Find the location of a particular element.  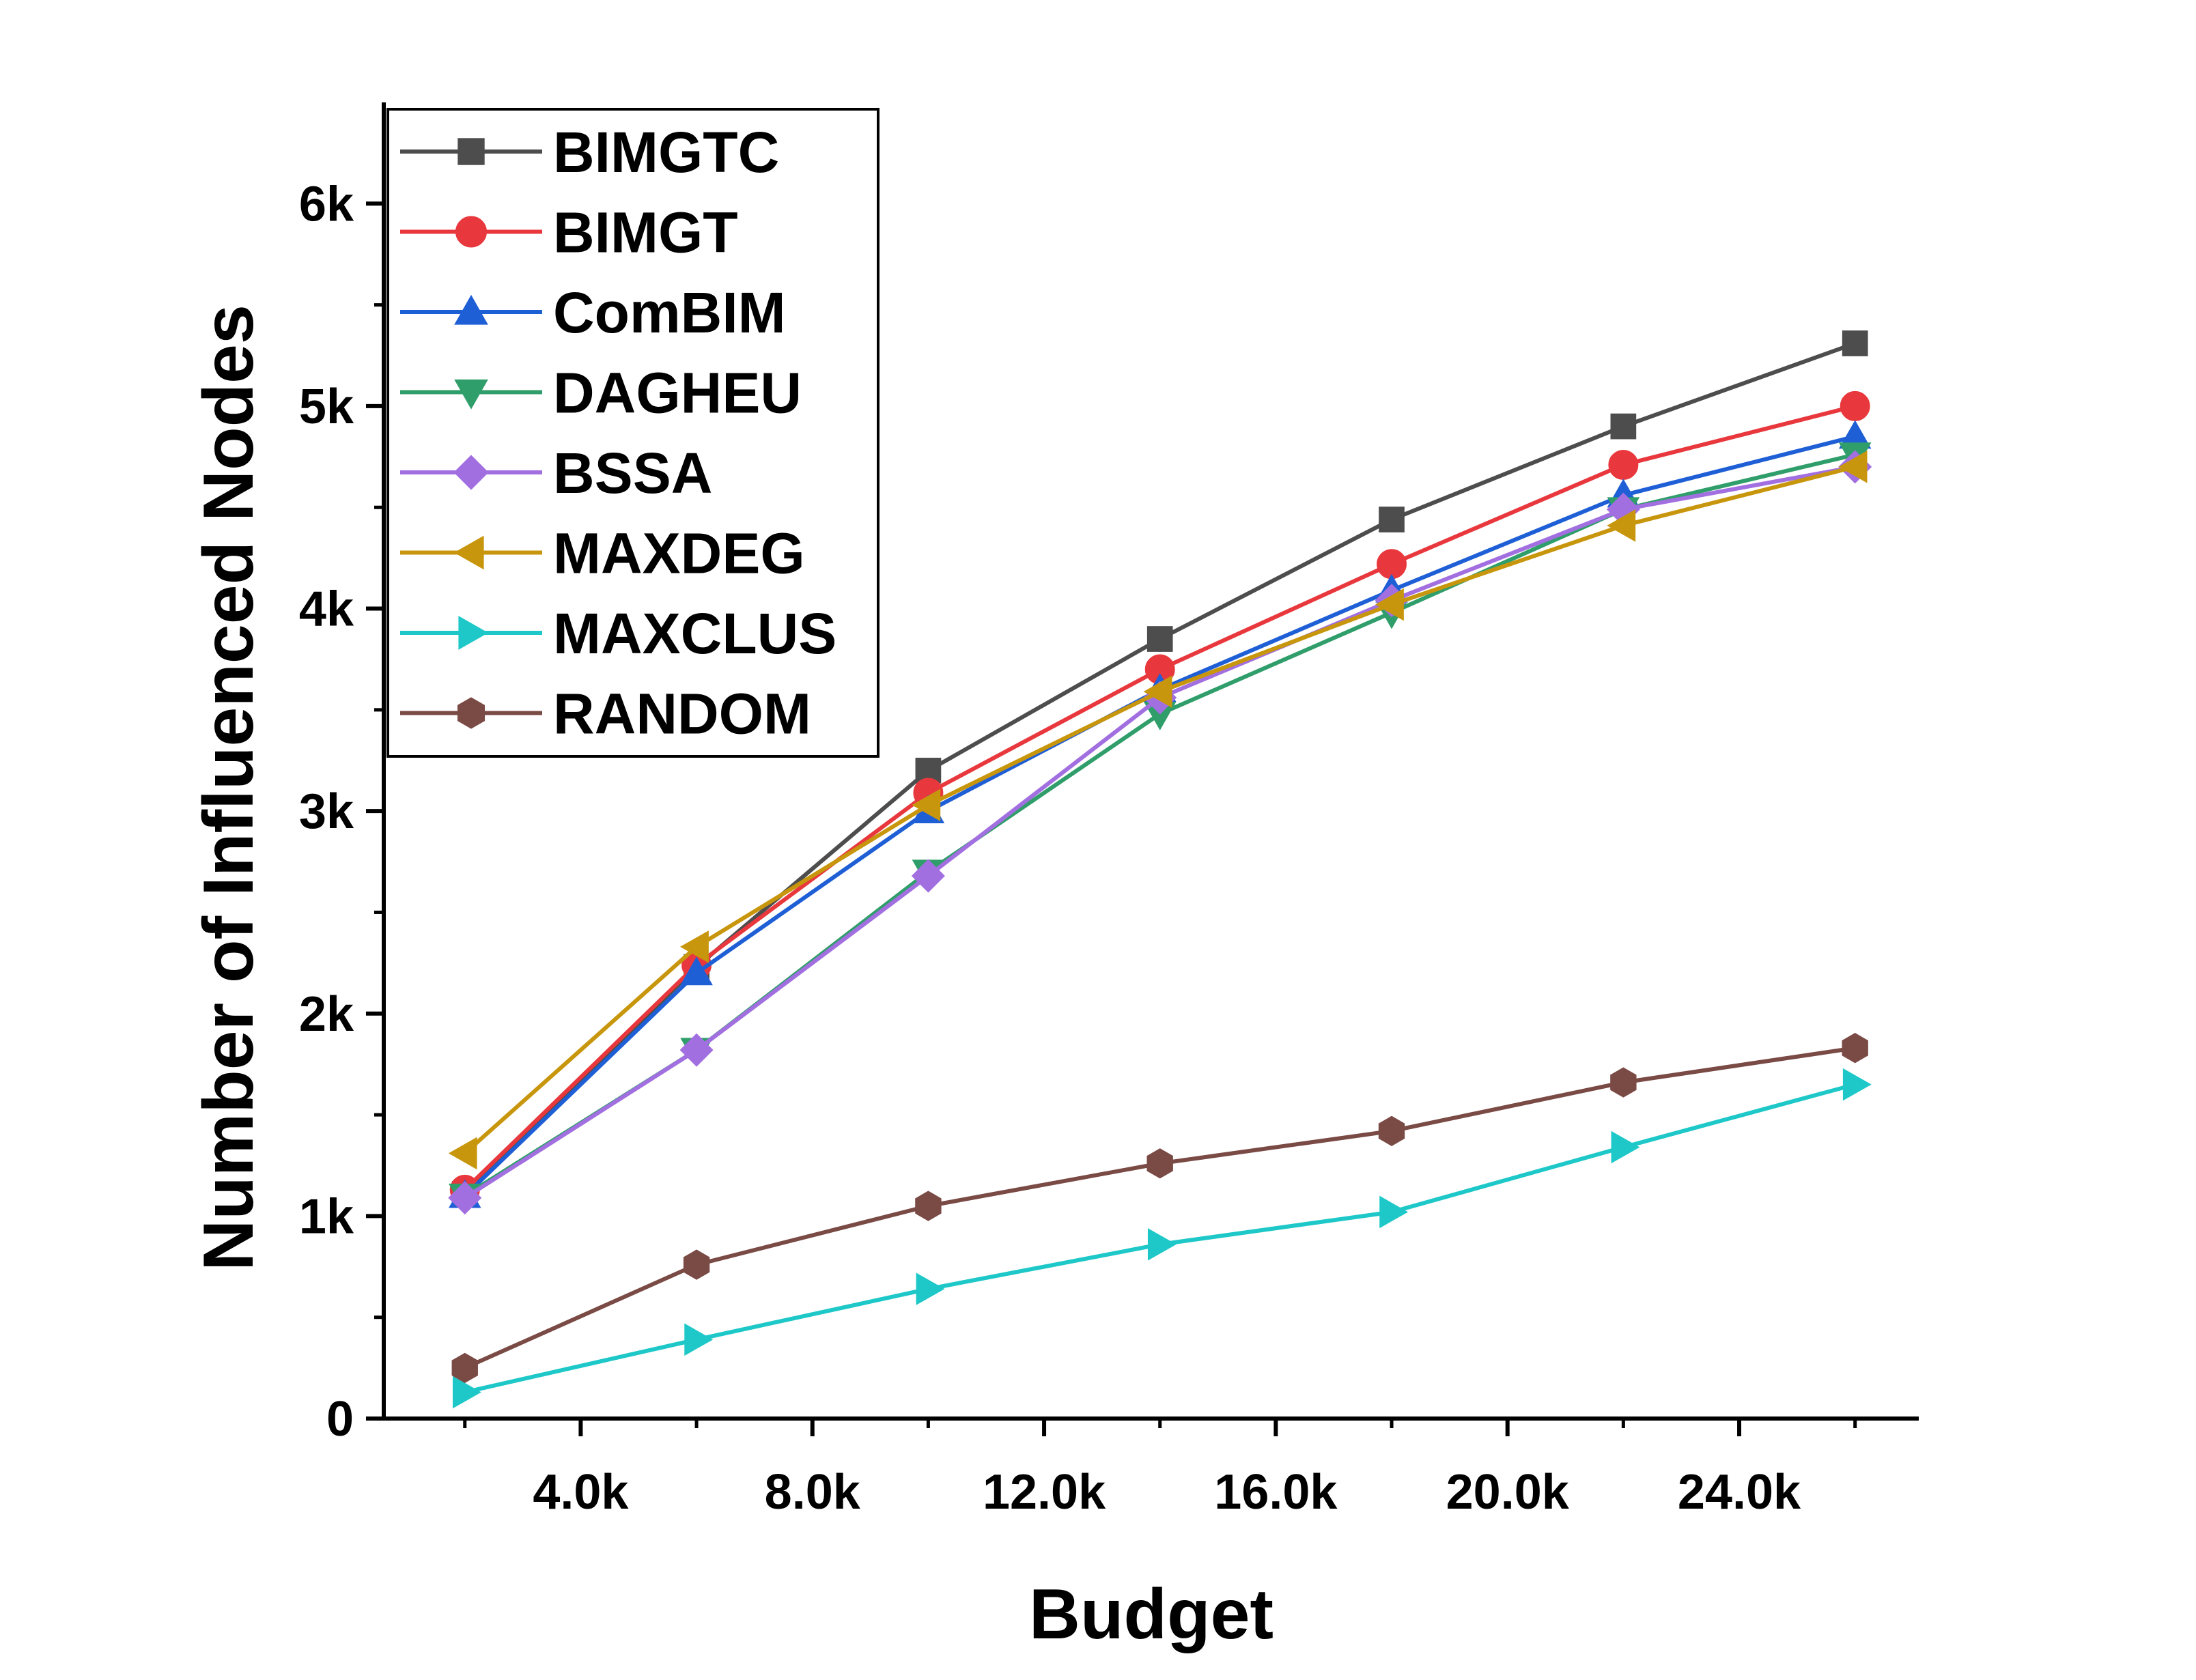

legend-item: BIMGT is located at coordinates (569, 233).